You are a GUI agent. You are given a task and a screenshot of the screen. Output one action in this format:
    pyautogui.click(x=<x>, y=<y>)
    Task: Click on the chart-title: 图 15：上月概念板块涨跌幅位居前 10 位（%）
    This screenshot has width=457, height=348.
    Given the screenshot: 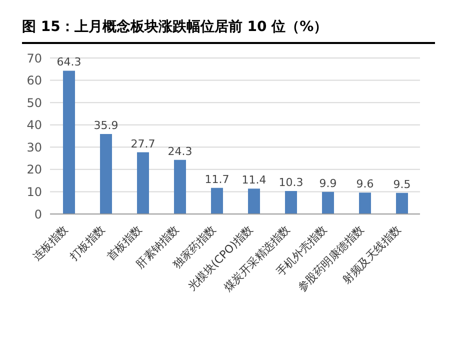 What is the action you would take?
    pyautogui.click(x=228, y=31)
    